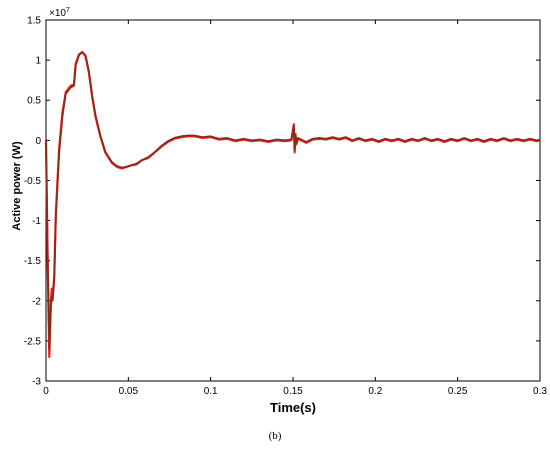 Image resolution: width=550 pixels, height=456 pixels. I want to click on y-axis-label: Active power (W), so click(17, 186).